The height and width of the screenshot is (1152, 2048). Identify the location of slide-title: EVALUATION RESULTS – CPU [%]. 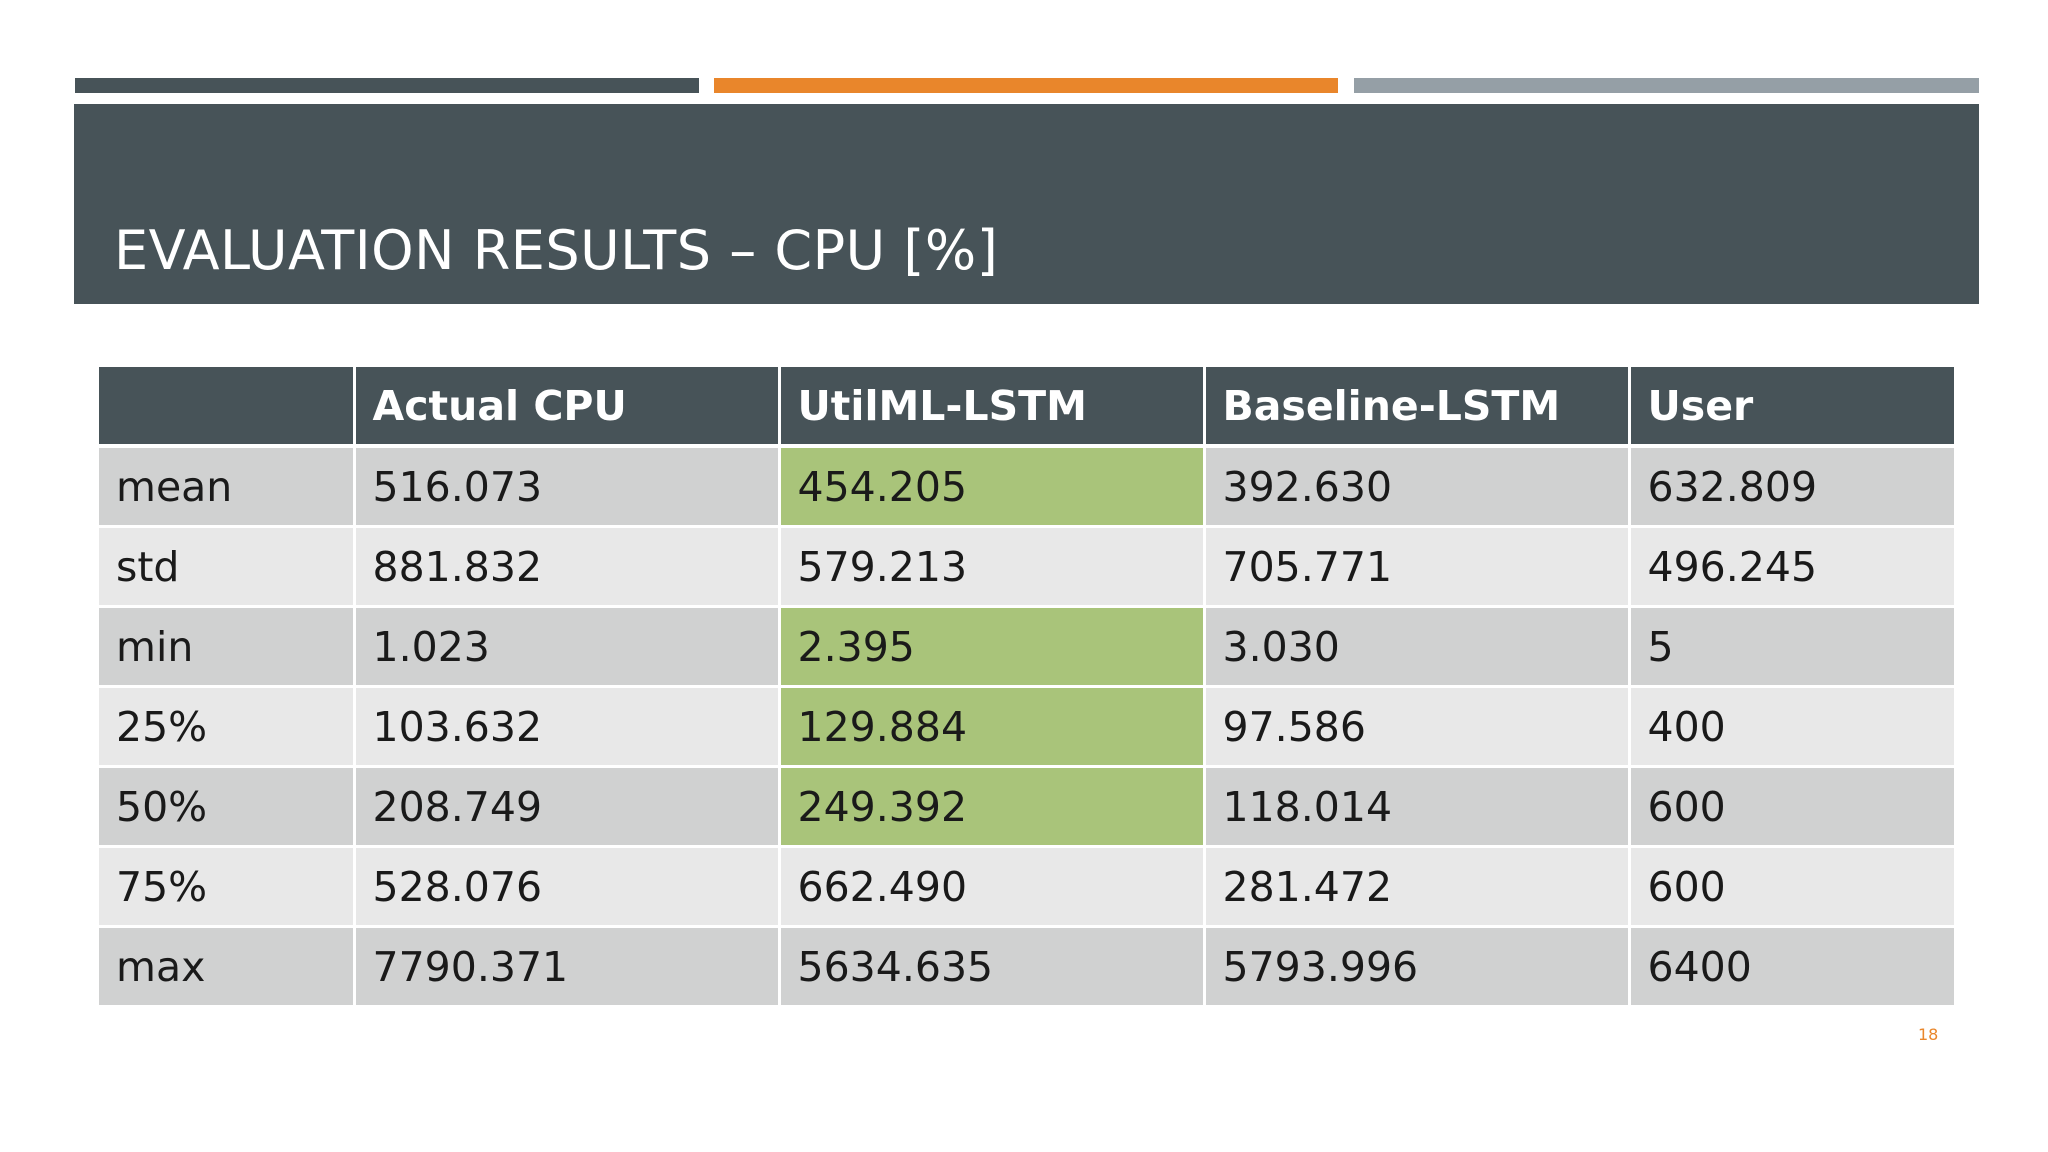
(556, 250).